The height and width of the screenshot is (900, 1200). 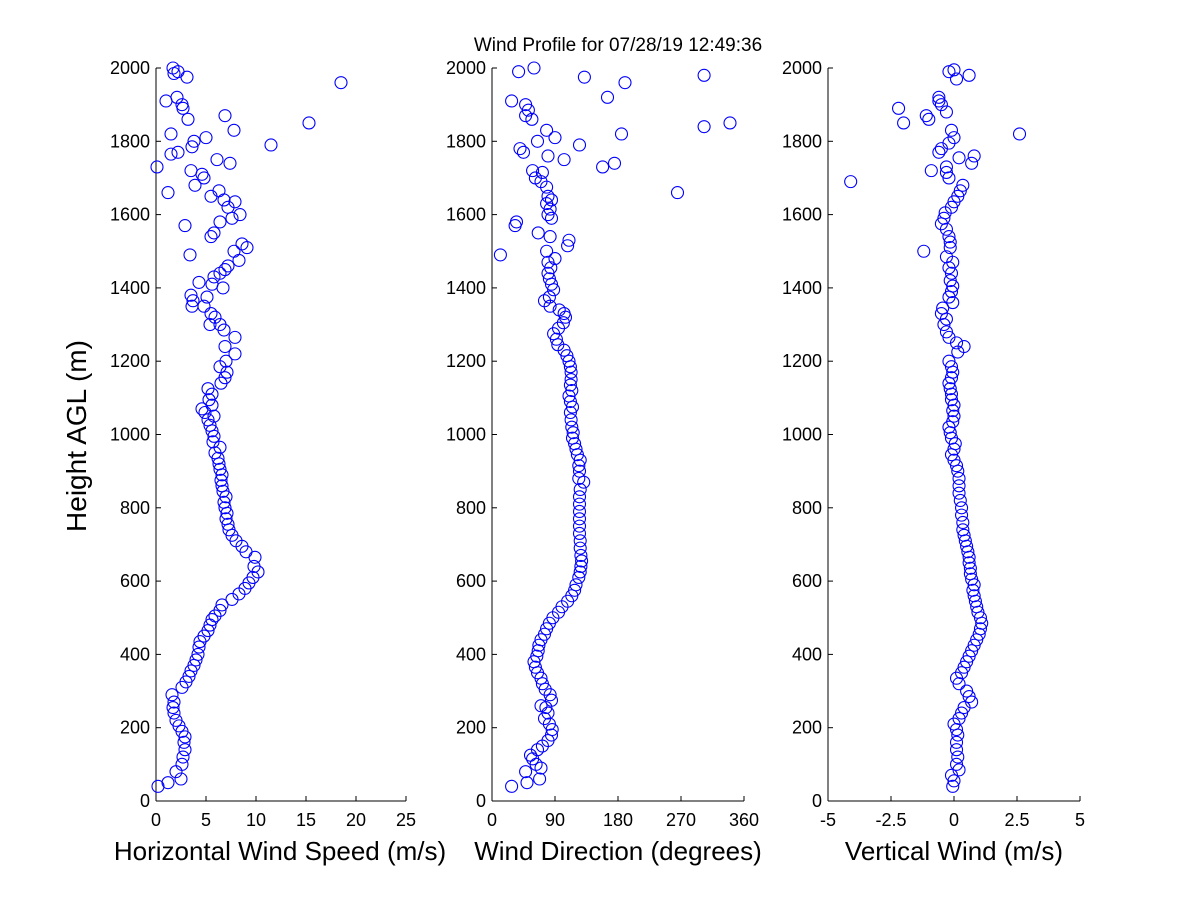 What do you see at coordinates (130, 141) in the screenshot?
I see `y-tick-label: 1800` at bounding box center [130, 141].